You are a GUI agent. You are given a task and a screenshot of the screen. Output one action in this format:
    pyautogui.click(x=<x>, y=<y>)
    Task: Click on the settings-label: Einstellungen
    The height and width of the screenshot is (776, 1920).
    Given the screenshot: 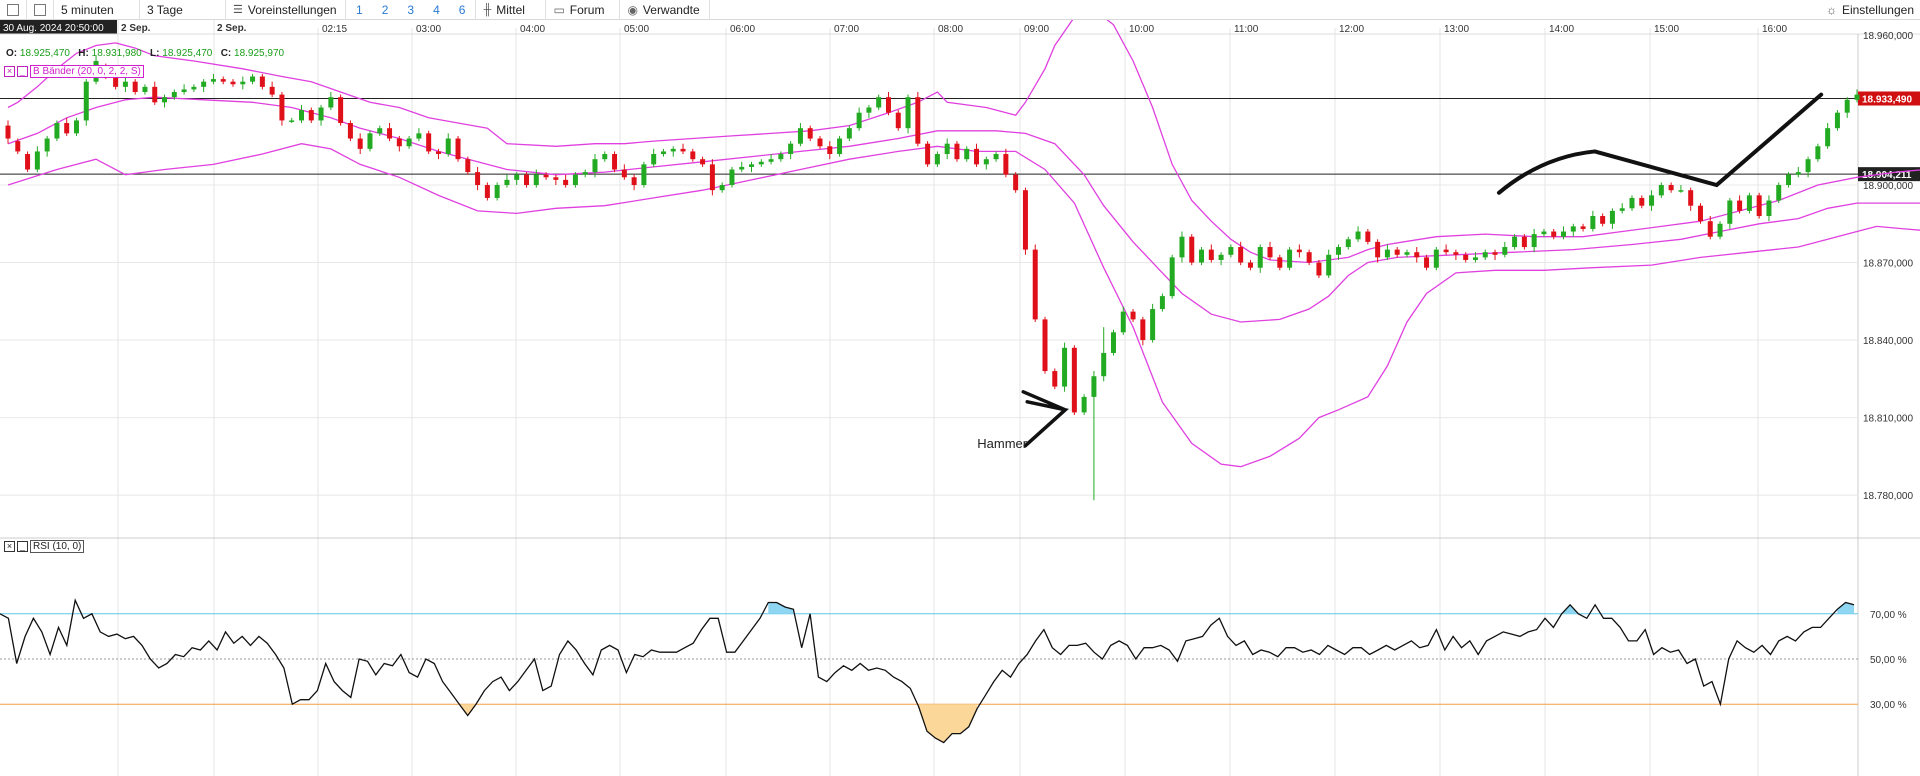 What is the action you would take?
    pyautogui.click(x=1877, y=10)
    